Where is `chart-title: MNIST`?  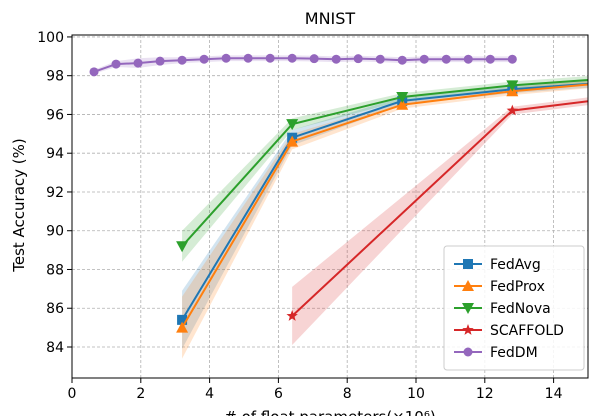 chart-title: MNIST is located at coordinates (330, 18).